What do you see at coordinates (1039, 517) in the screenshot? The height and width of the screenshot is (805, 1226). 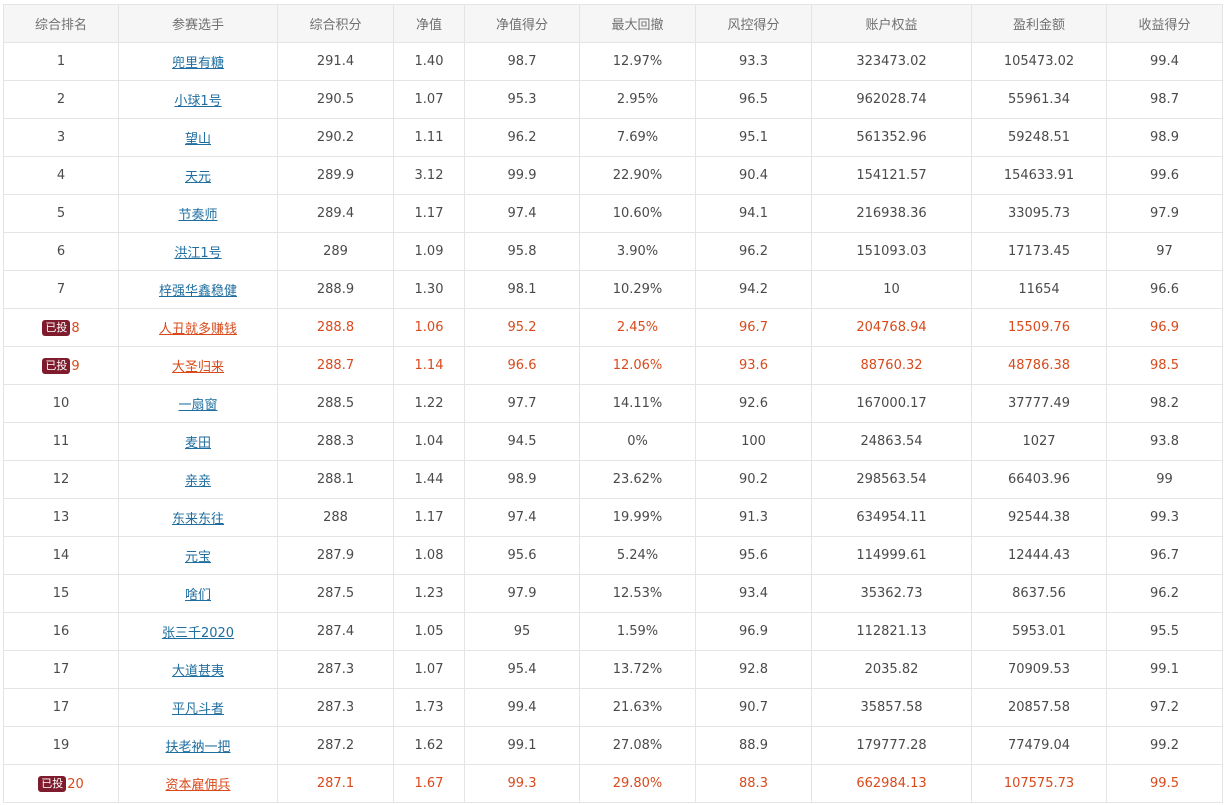 I see `profit-value: 92544.38` at bounding box center [1039, 517].